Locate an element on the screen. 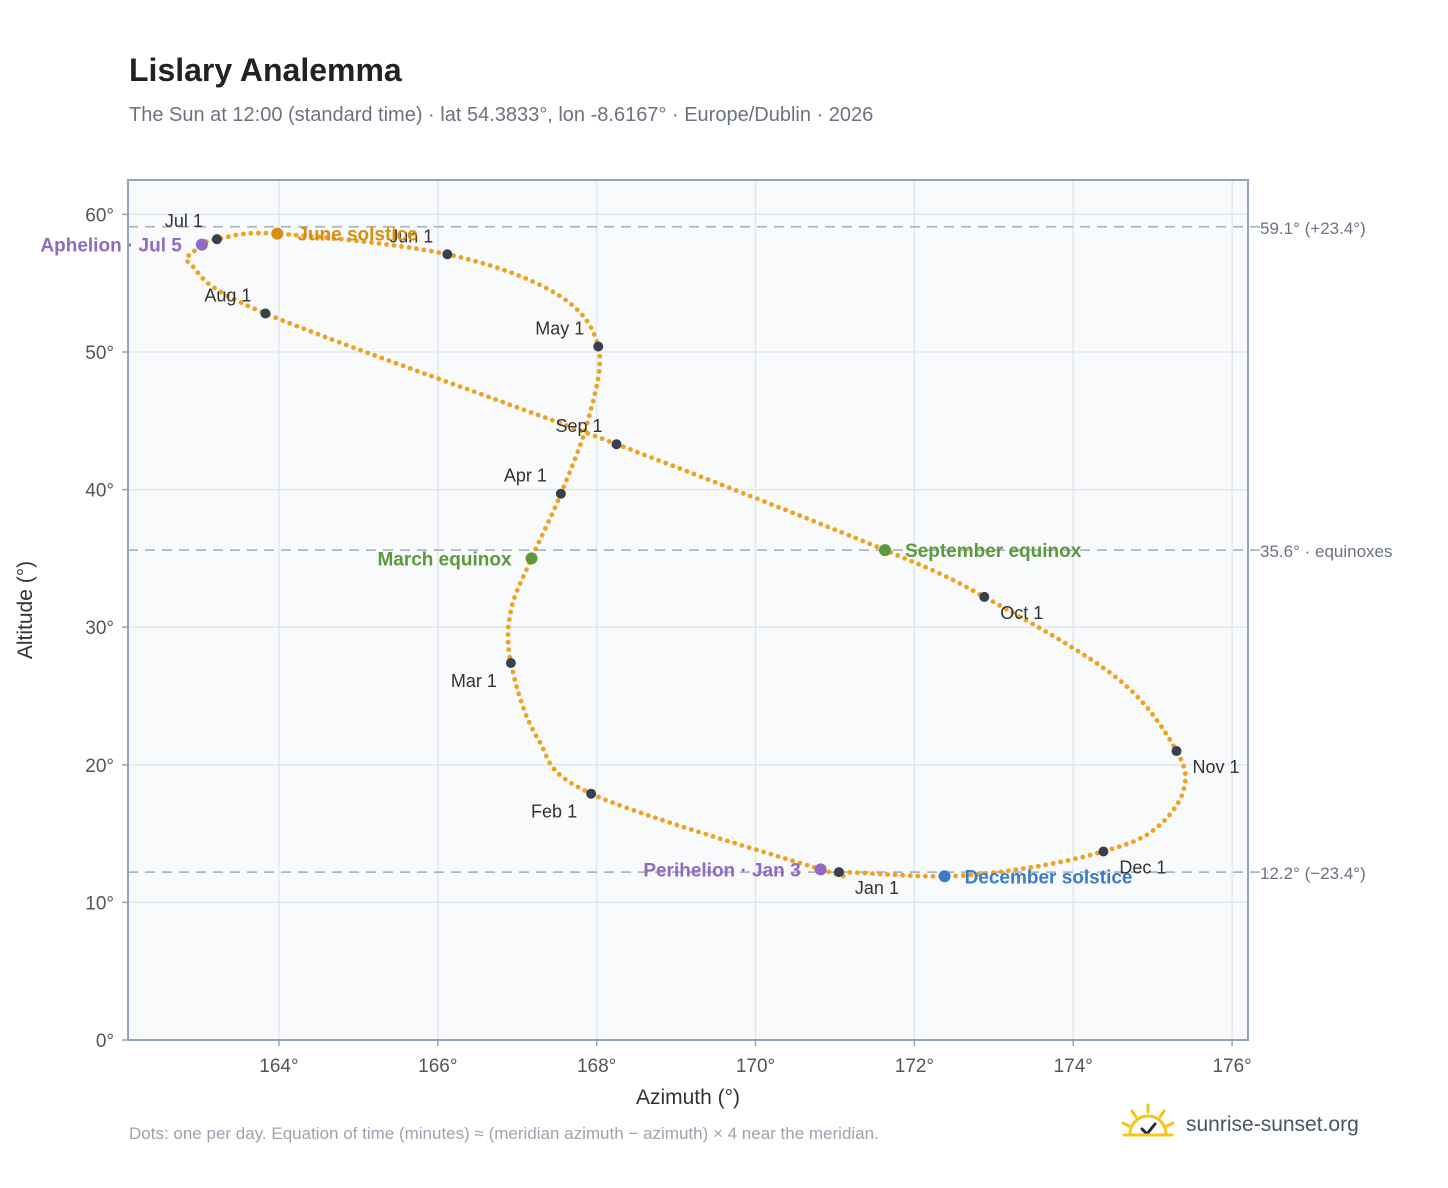 The image size is (1448, 1188). y-tick-label: 60° is located at coordinates (99, 215).